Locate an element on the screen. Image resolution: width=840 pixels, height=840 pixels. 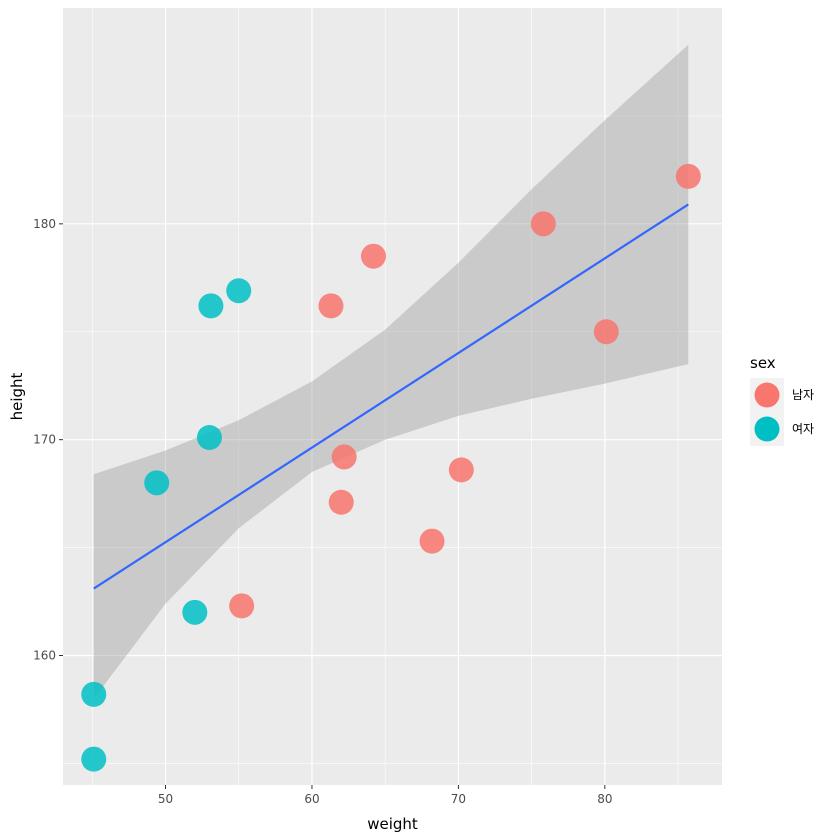
x-axis-title: weight is located at coordinates (392, 824).